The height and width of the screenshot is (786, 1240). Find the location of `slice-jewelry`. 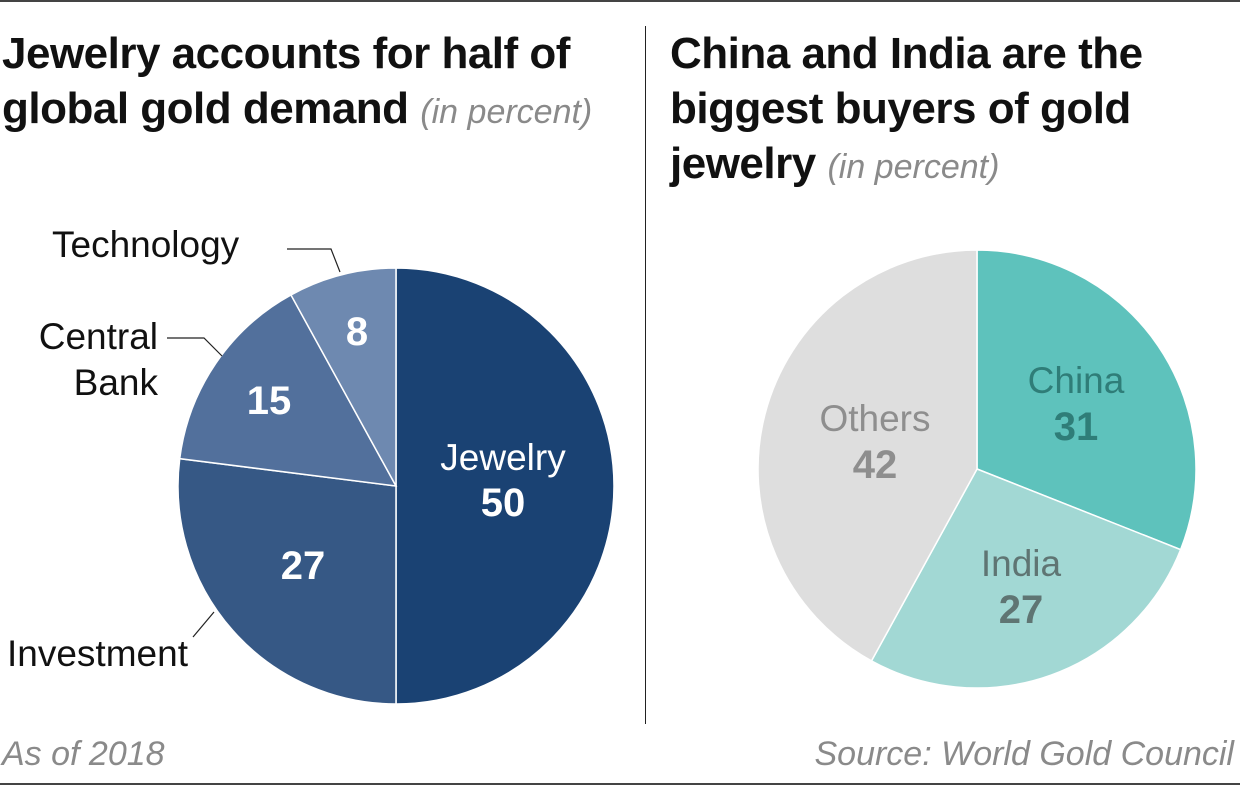

slice-jewelry is located at coordinates (505, 486).